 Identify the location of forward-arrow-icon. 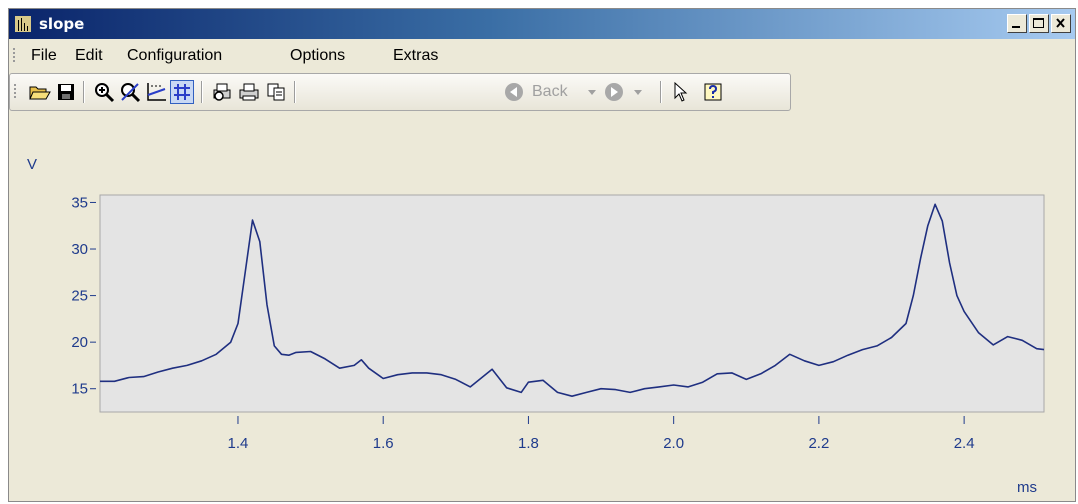
(614, 92).